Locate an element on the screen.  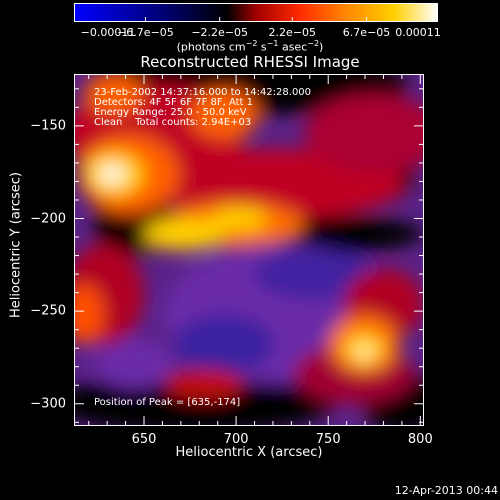
colorbar-tick-label: −0.00011 is located at coordinates (108, 32).